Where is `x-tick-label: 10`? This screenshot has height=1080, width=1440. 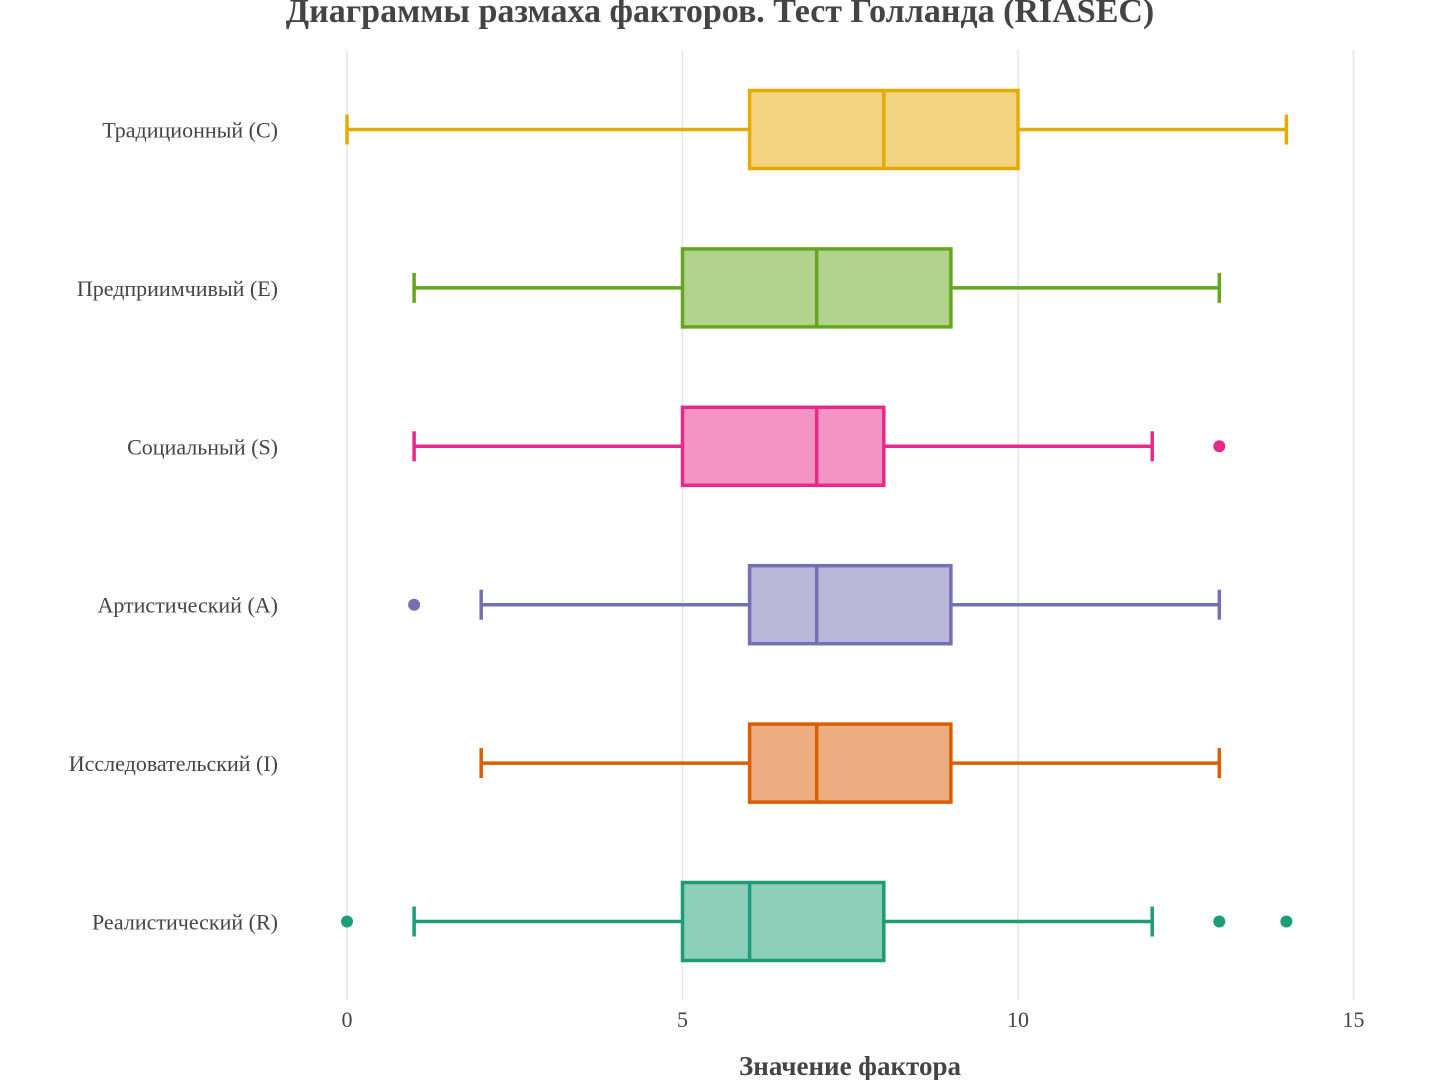 x-tick-label: 10 is located at coordinates (1018, 1019).